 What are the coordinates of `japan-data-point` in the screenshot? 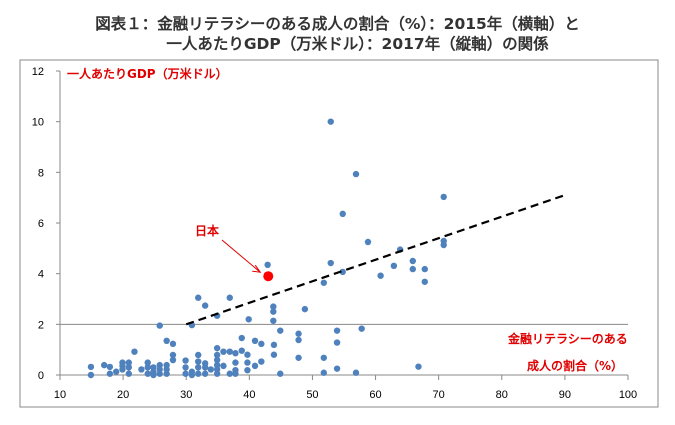 It's located at (268, 276).